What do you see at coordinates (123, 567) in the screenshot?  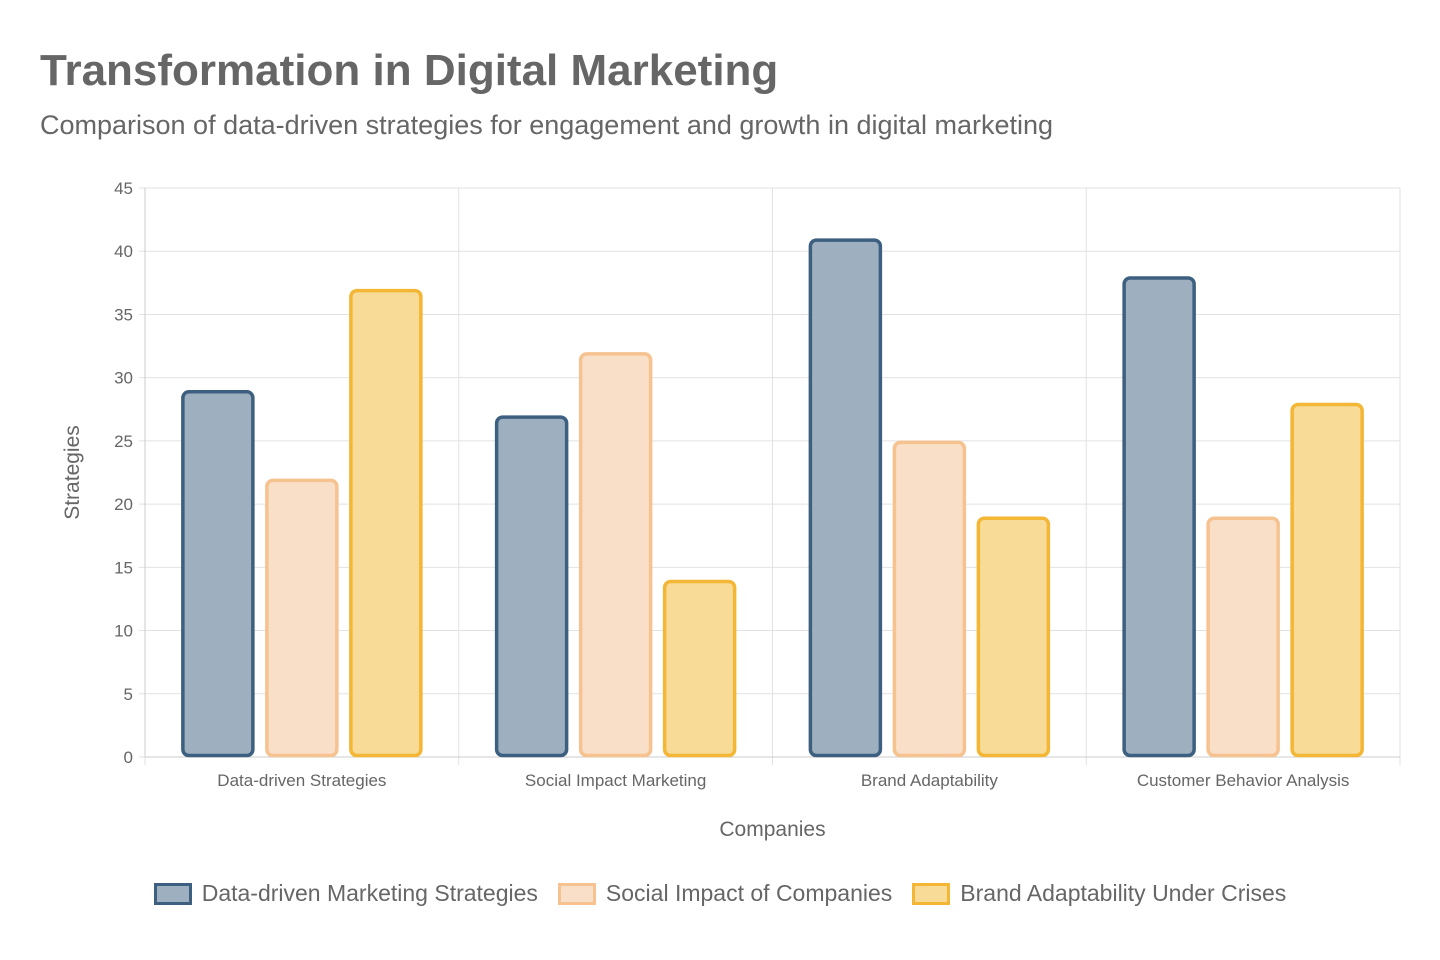 I see `y-tick-label: 15` at bounding box center [123, 567].